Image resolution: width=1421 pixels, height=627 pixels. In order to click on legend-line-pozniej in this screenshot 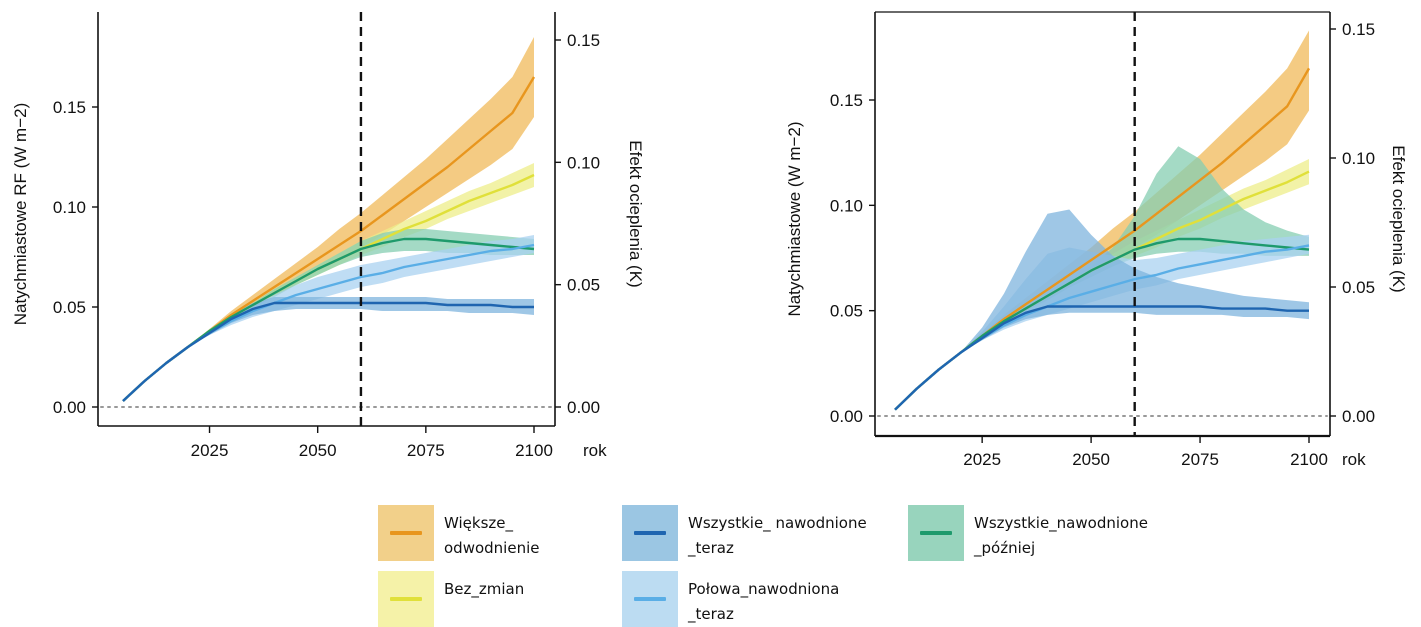, I will do `click(936, 533)`.